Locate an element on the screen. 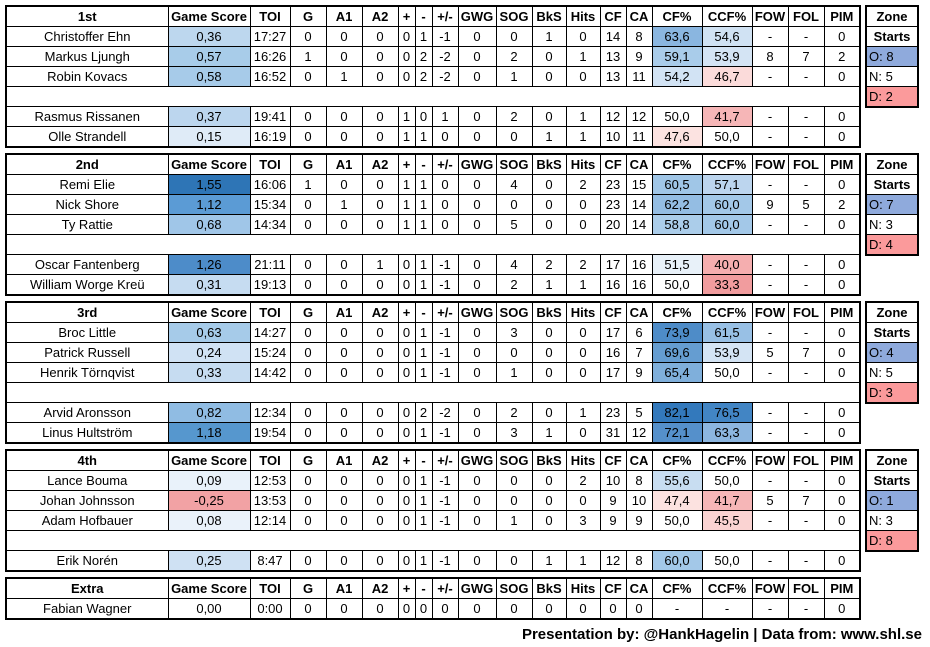 This screenshot has height=647, width=930. column-header-sog: SOG is located at coordinates (514, 588).